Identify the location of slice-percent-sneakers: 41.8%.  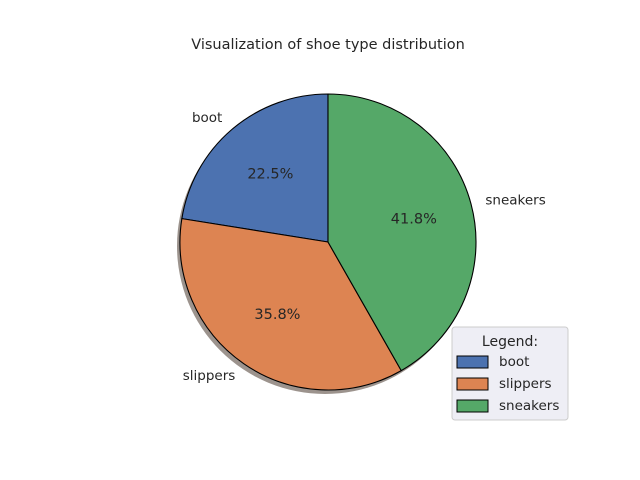
(414, 219).